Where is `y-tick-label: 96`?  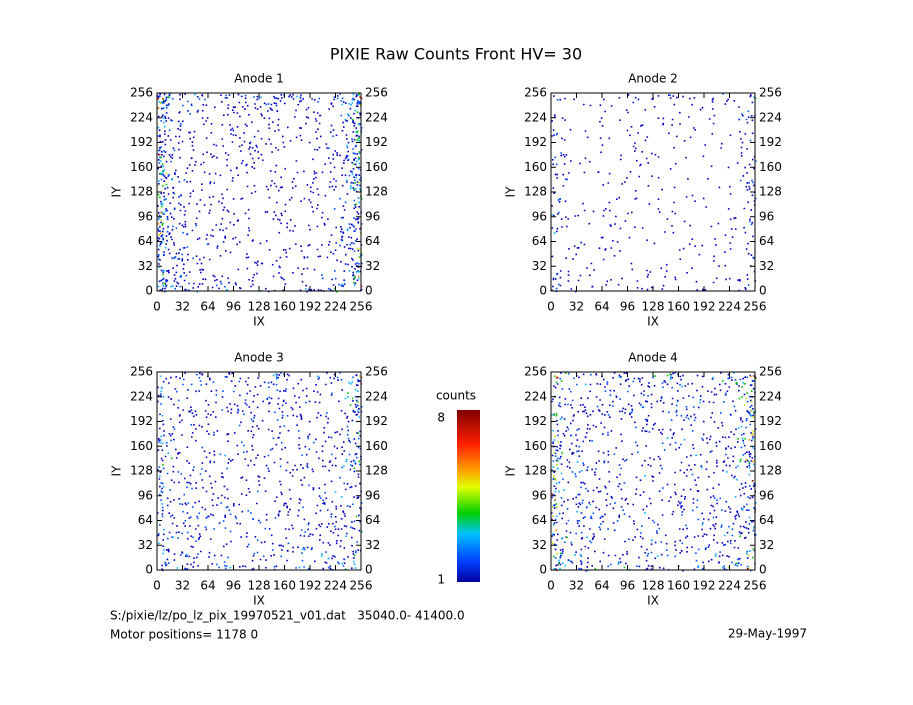
y-tick-label: 96 is located at coordinates (145, 495).